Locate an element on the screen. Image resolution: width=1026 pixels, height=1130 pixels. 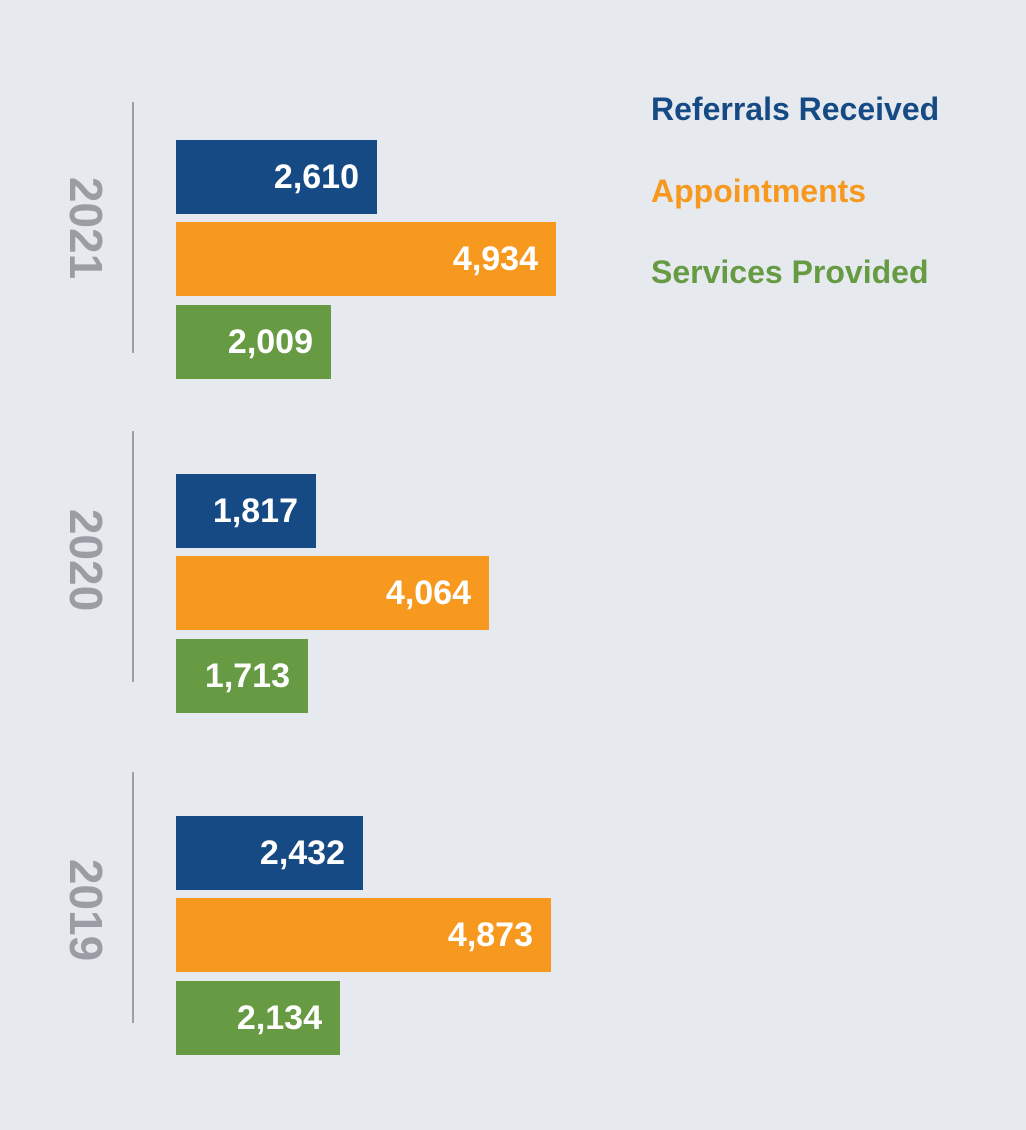
group-divider-2019 is located at coordinates (133, 897).